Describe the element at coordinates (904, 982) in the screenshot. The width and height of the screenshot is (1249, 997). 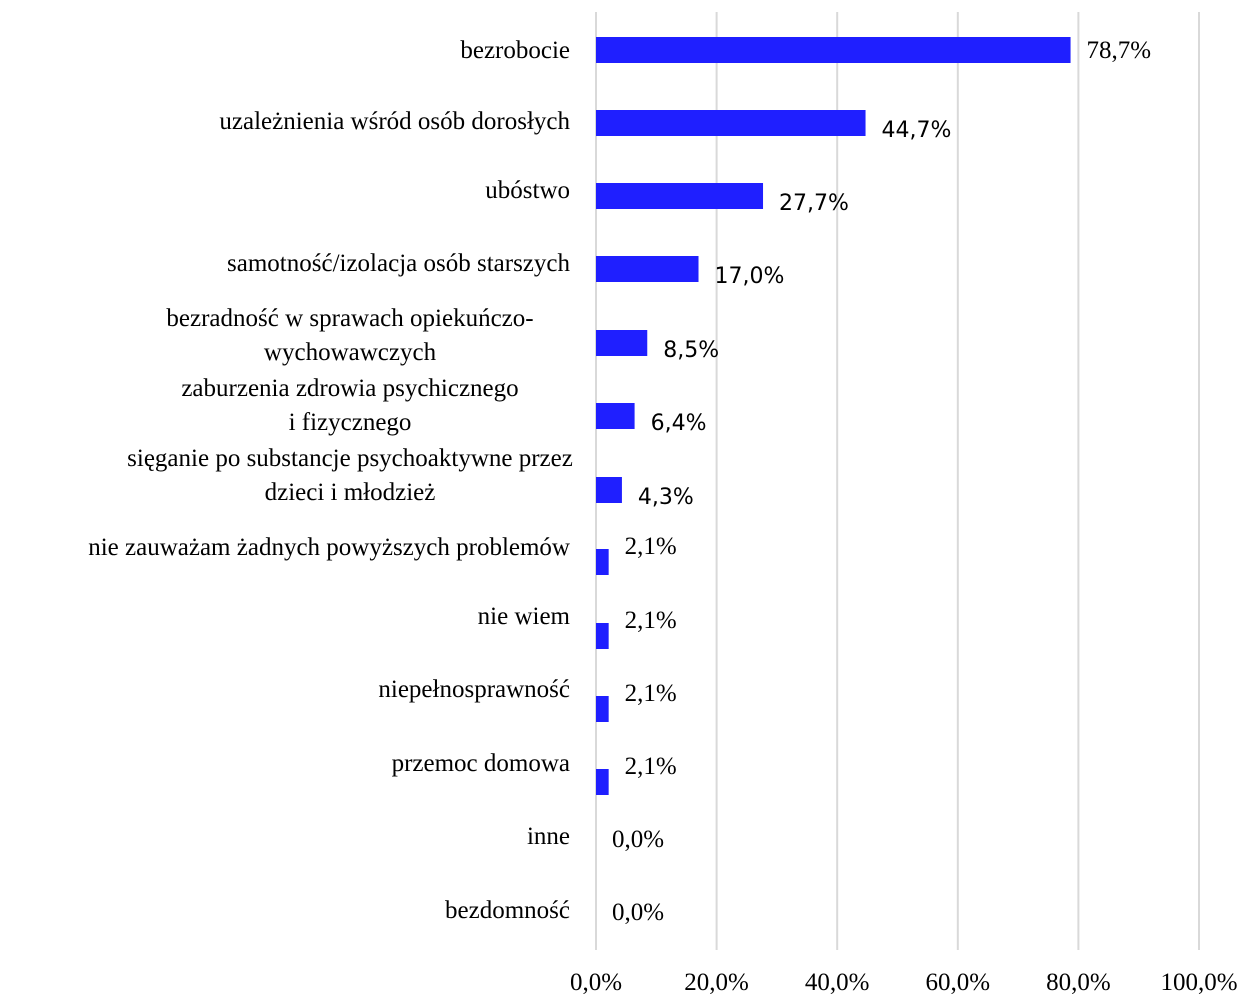
I see `x-axis-tick-labels: 0,0% 20,0% 40,0% 60,0% 80,0% 100,0%` at that location.